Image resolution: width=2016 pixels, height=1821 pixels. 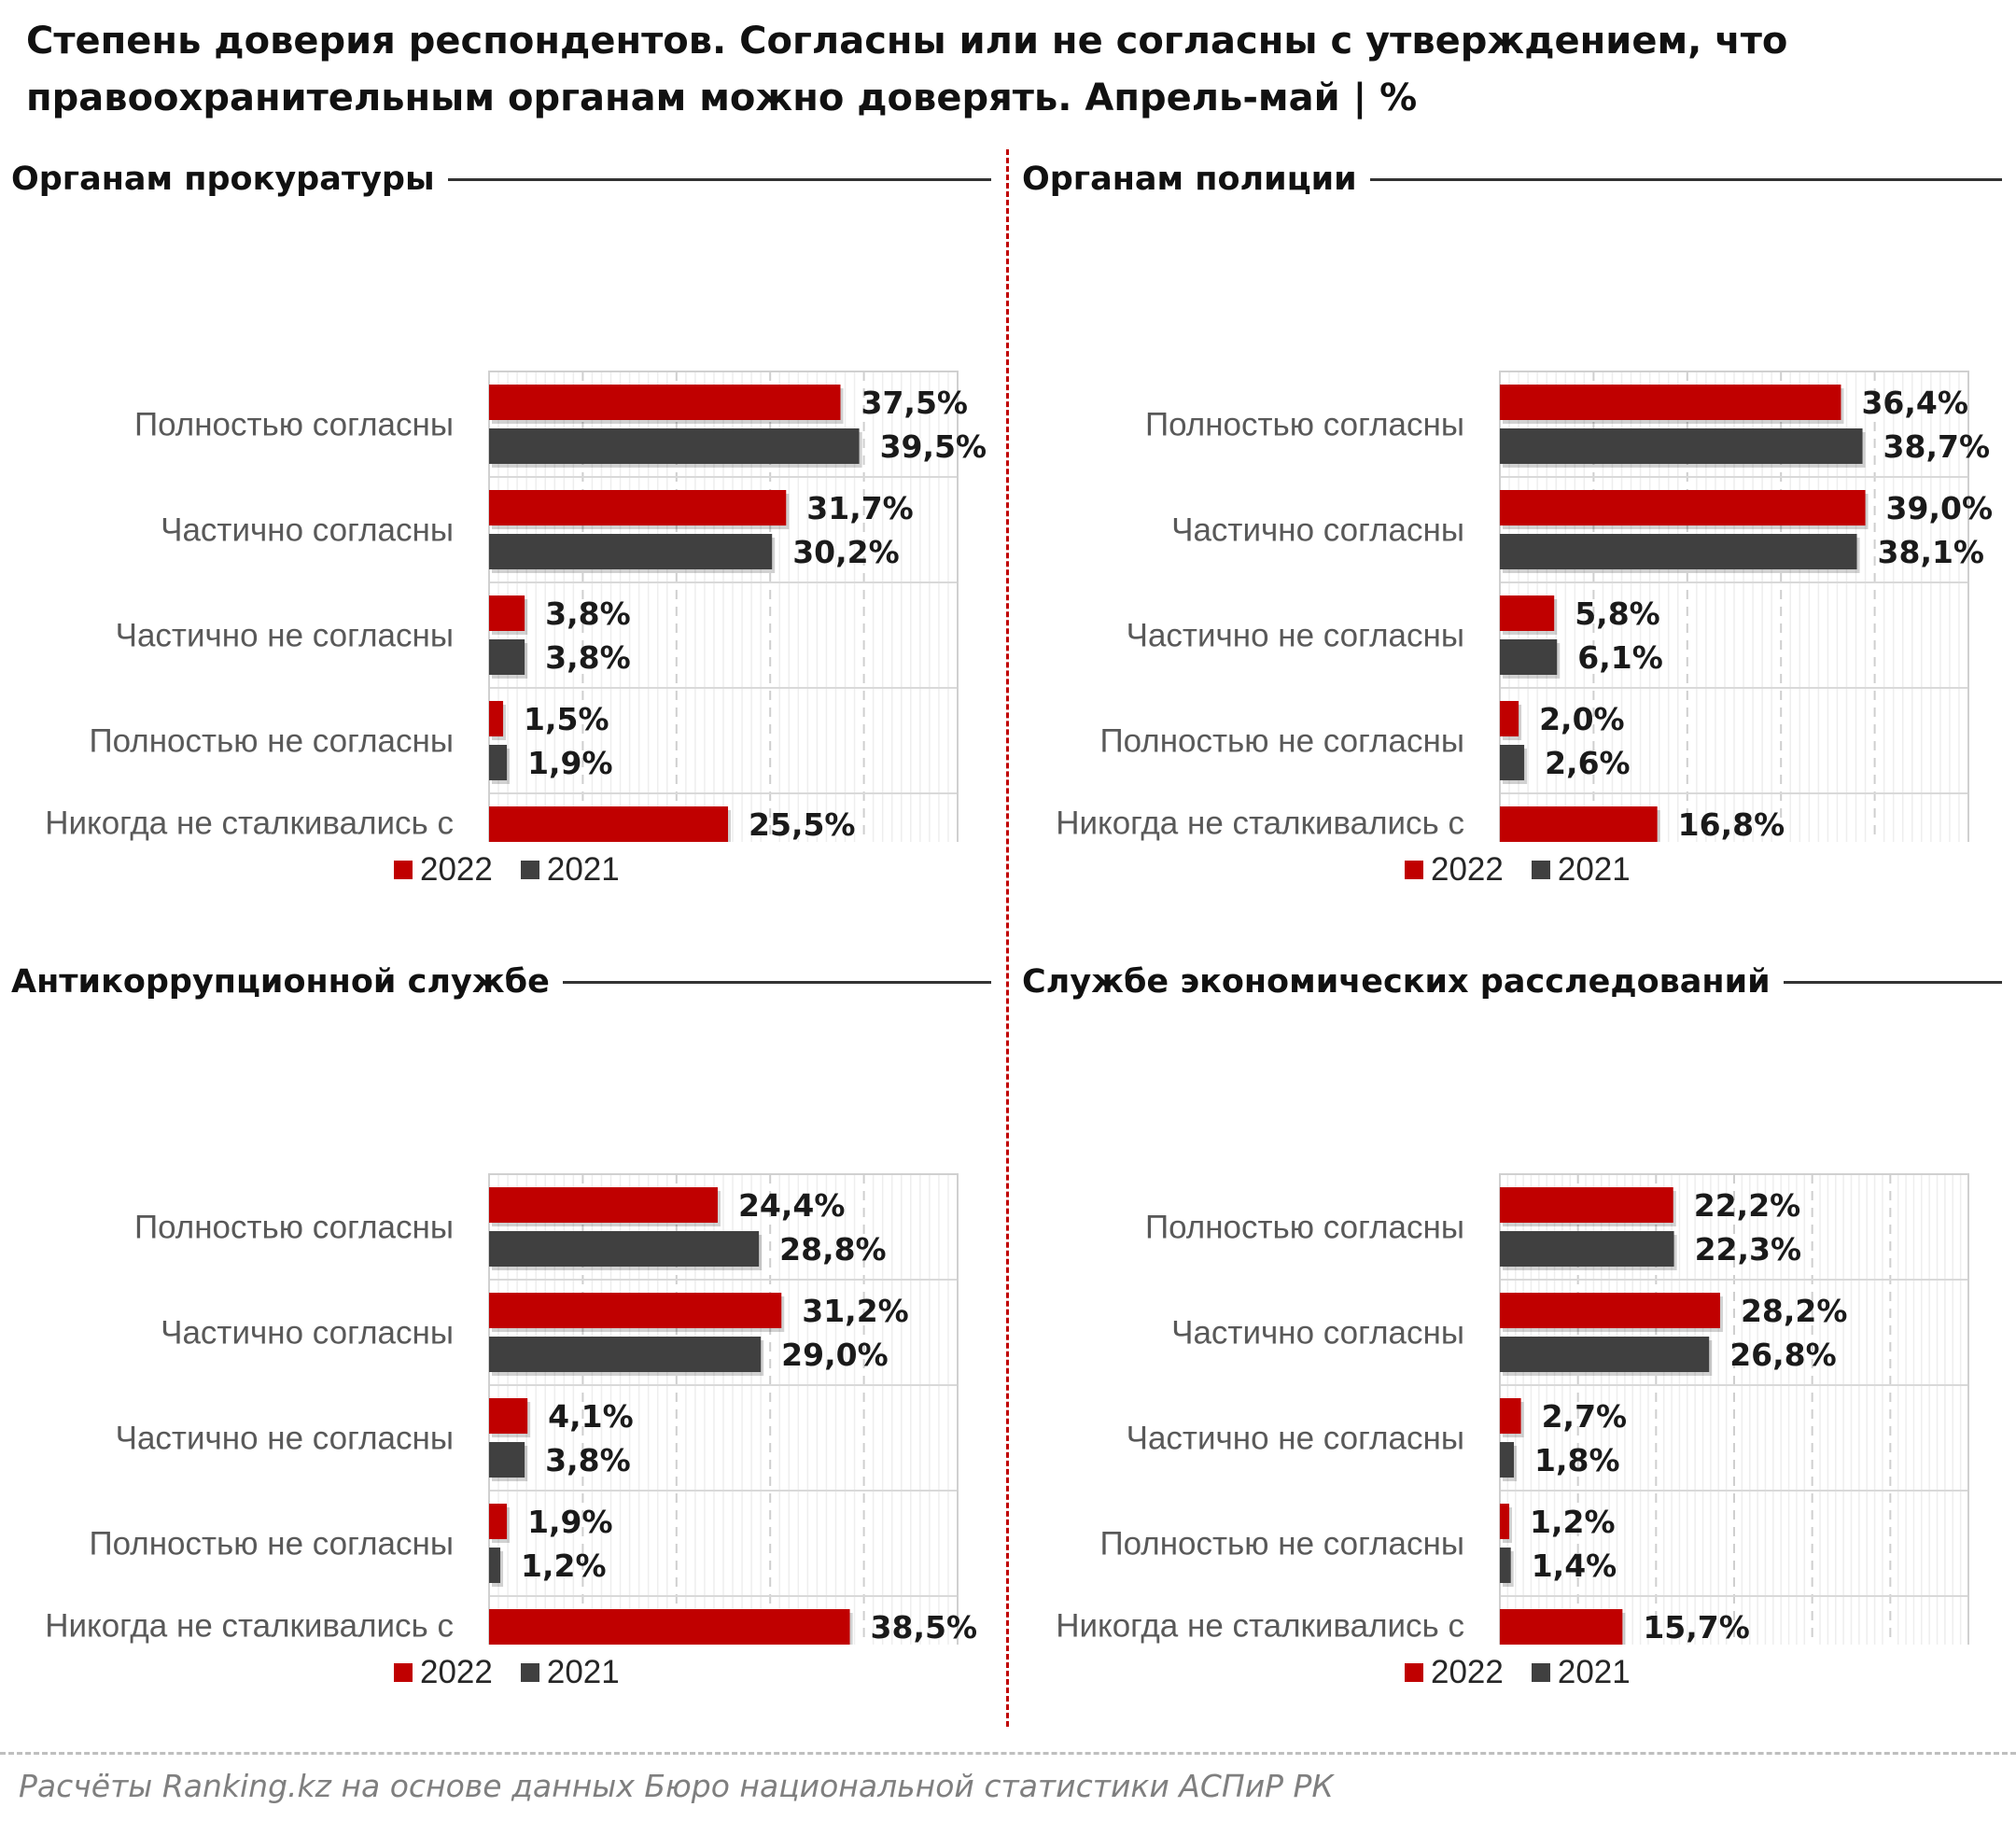 I want to click on data-label: 39,0%, so click(x=1940, y=508).